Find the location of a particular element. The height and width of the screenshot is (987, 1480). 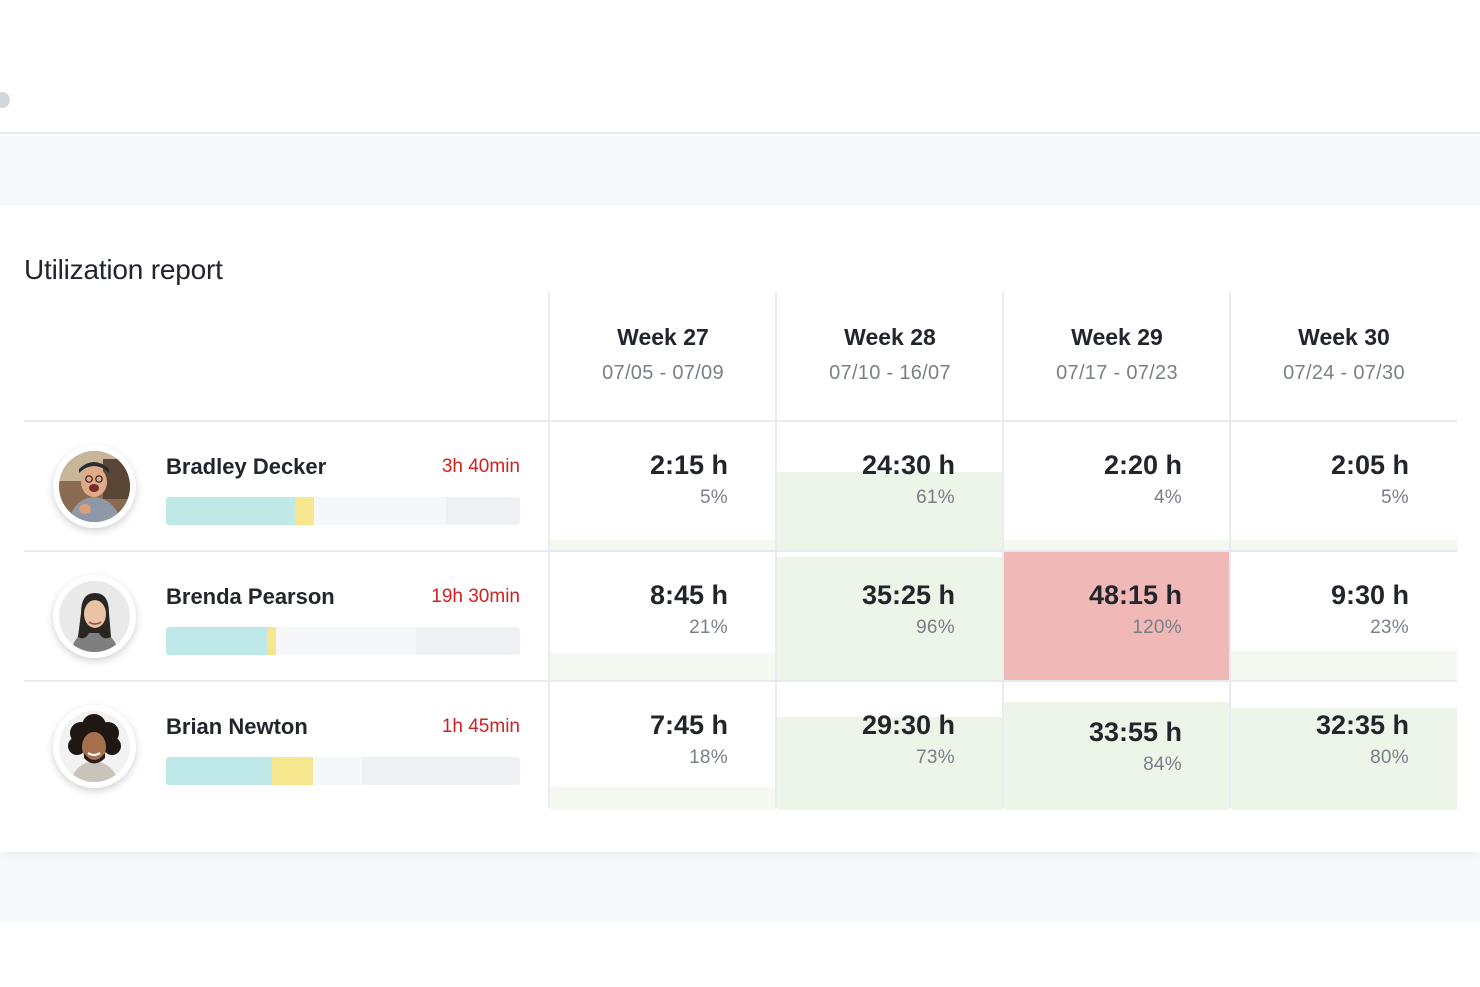

week-cell: 7:45 h 18% is located at coordinates (663, 746).